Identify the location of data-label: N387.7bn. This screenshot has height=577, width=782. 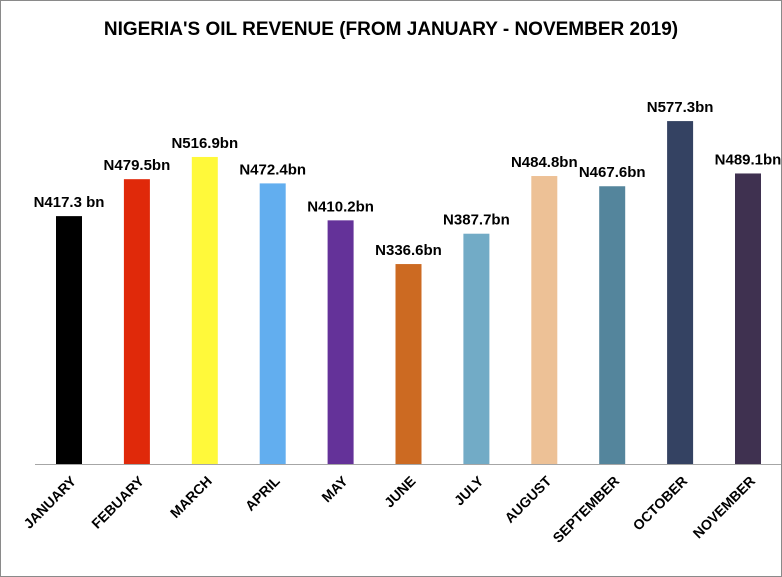
(476, 220).